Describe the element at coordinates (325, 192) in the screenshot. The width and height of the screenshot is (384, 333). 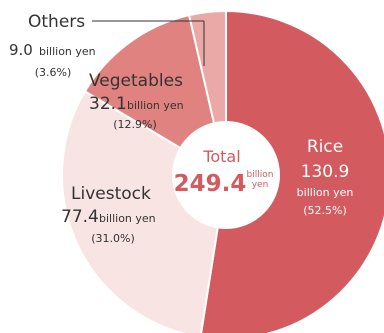
I see `rice-unit: billion yen` at that location.